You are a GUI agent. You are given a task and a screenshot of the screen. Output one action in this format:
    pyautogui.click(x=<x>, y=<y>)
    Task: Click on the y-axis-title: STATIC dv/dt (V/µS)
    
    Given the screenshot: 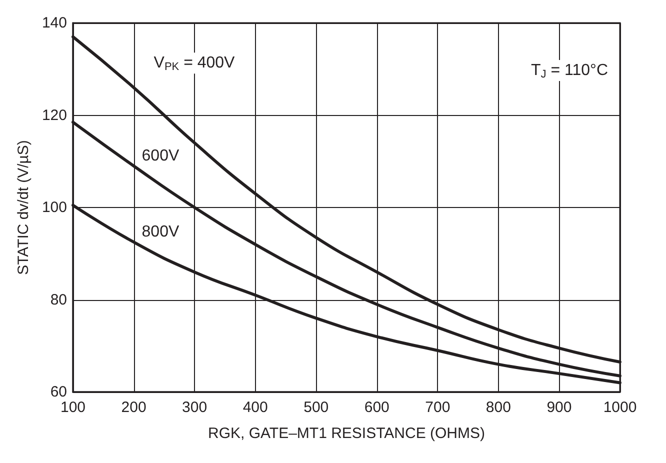 What is the action you would take?
    pyautogui.click(x=23, y=207)
    